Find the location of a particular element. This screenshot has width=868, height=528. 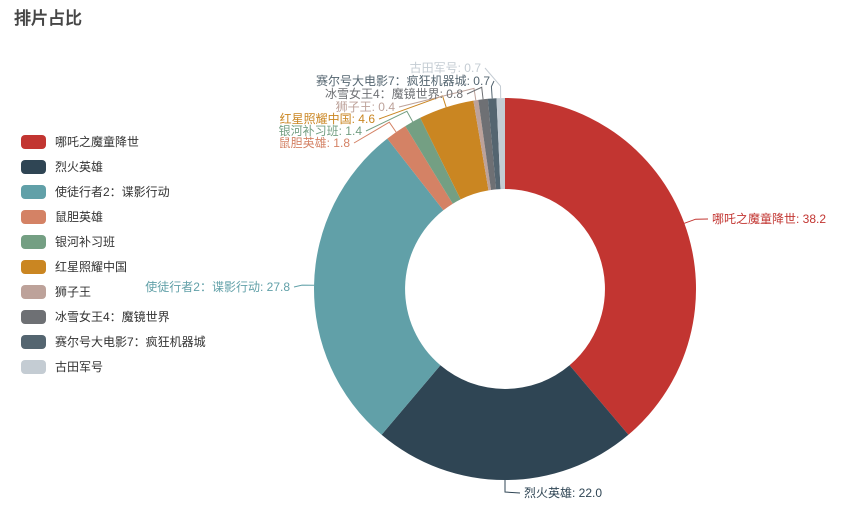

legend-label: 红星照耀中国 is located at coordinates (91, 267).